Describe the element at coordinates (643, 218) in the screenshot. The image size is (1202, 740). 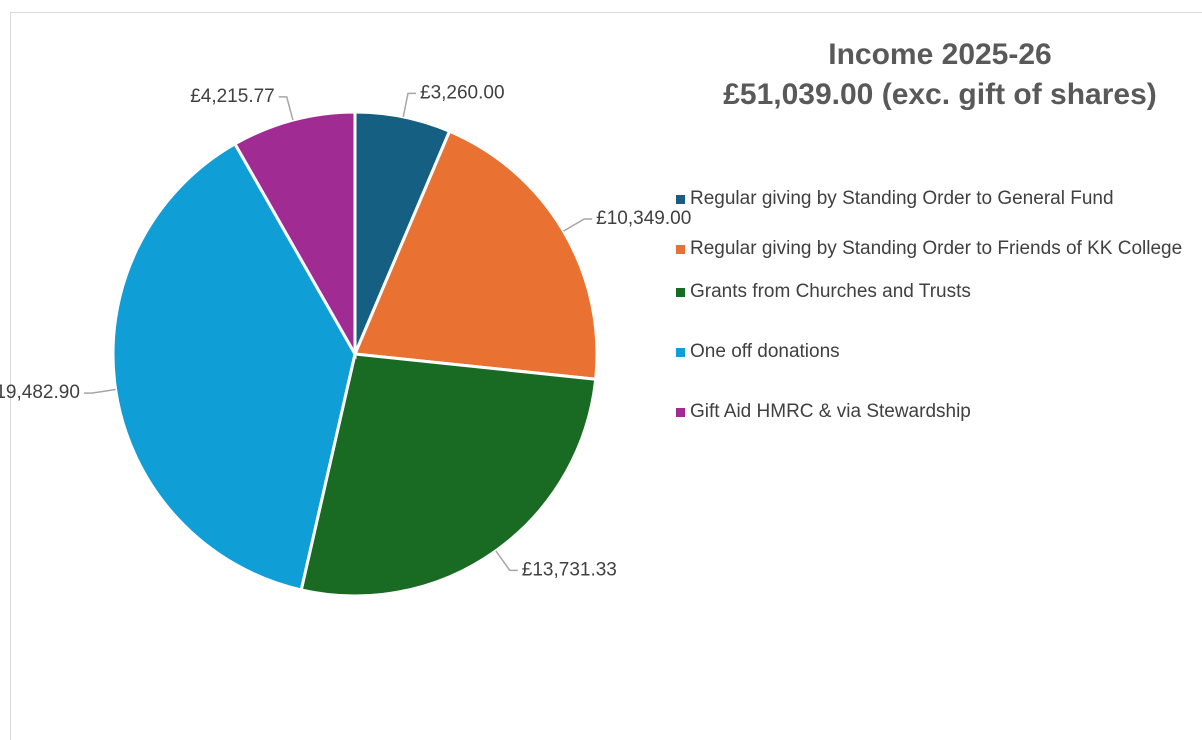
I see `data-label: £10,349.00` at that location.